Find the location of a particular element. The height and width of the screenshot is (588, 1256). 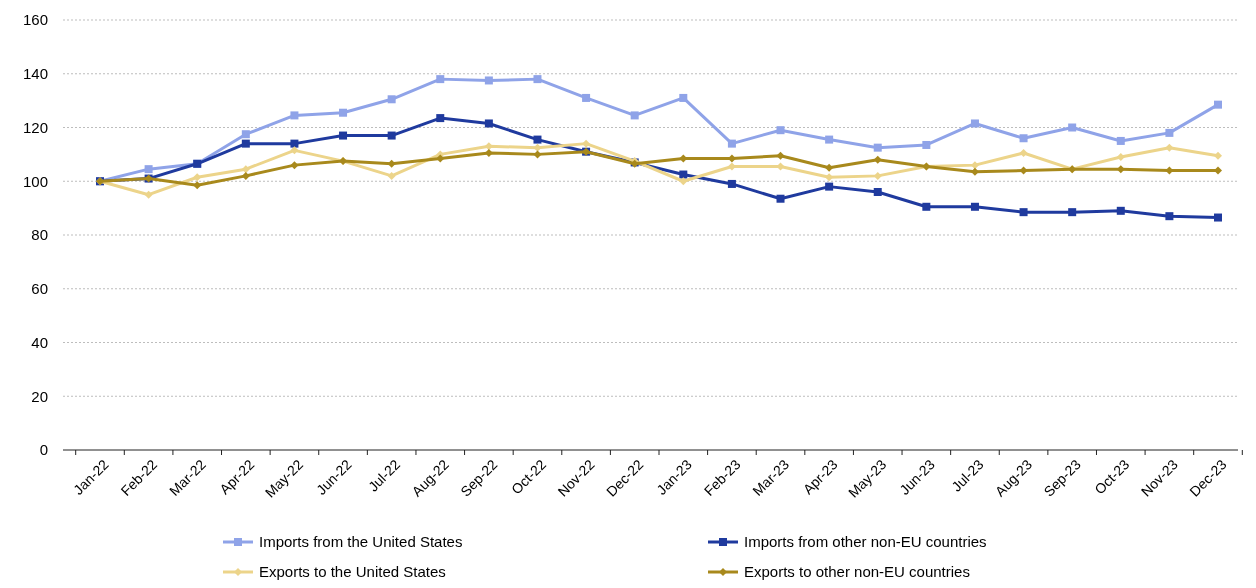

y-tick-label: 0 is located at coordinates (43, 450).